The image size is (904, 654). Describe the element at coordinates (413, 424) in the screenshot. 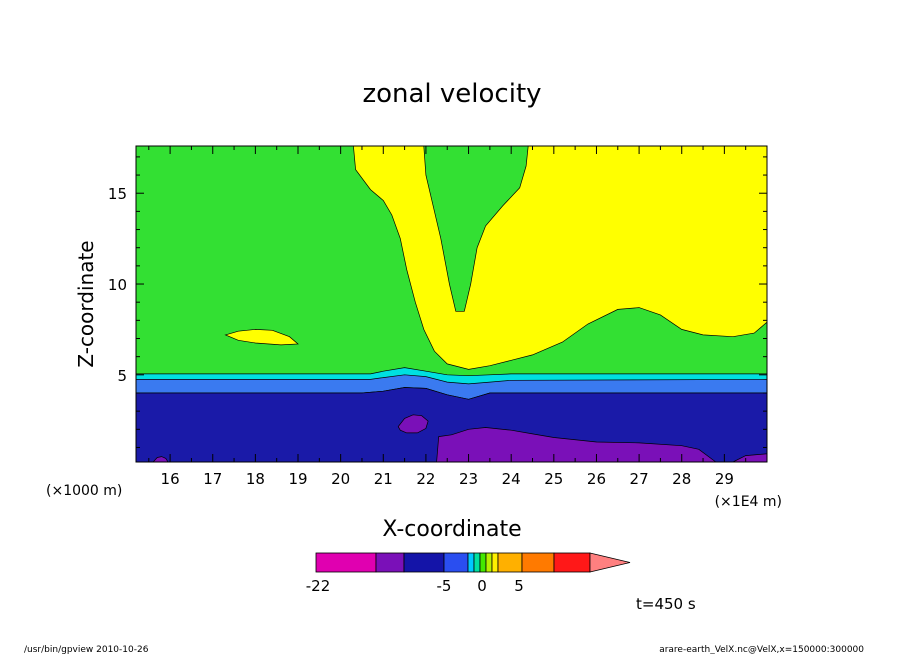

I see `contour-region-purple-blob` at that location.